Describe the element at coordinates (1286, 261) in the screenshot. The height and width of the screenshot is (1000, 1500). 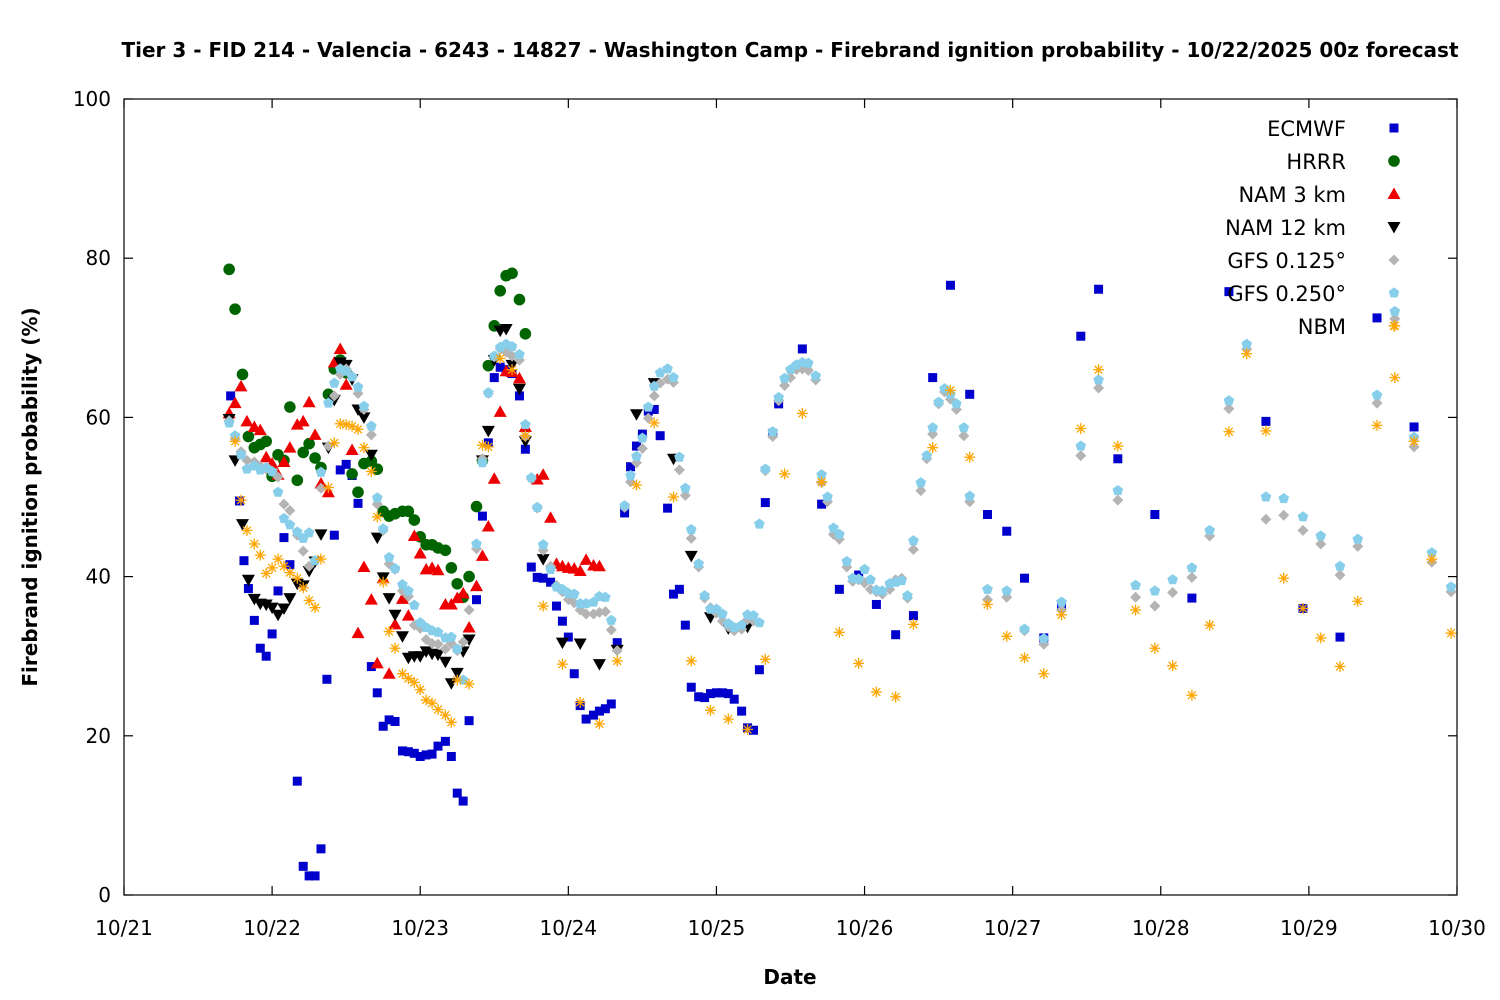
I see `legend-entry-label: GFS 0.125°` at that location.